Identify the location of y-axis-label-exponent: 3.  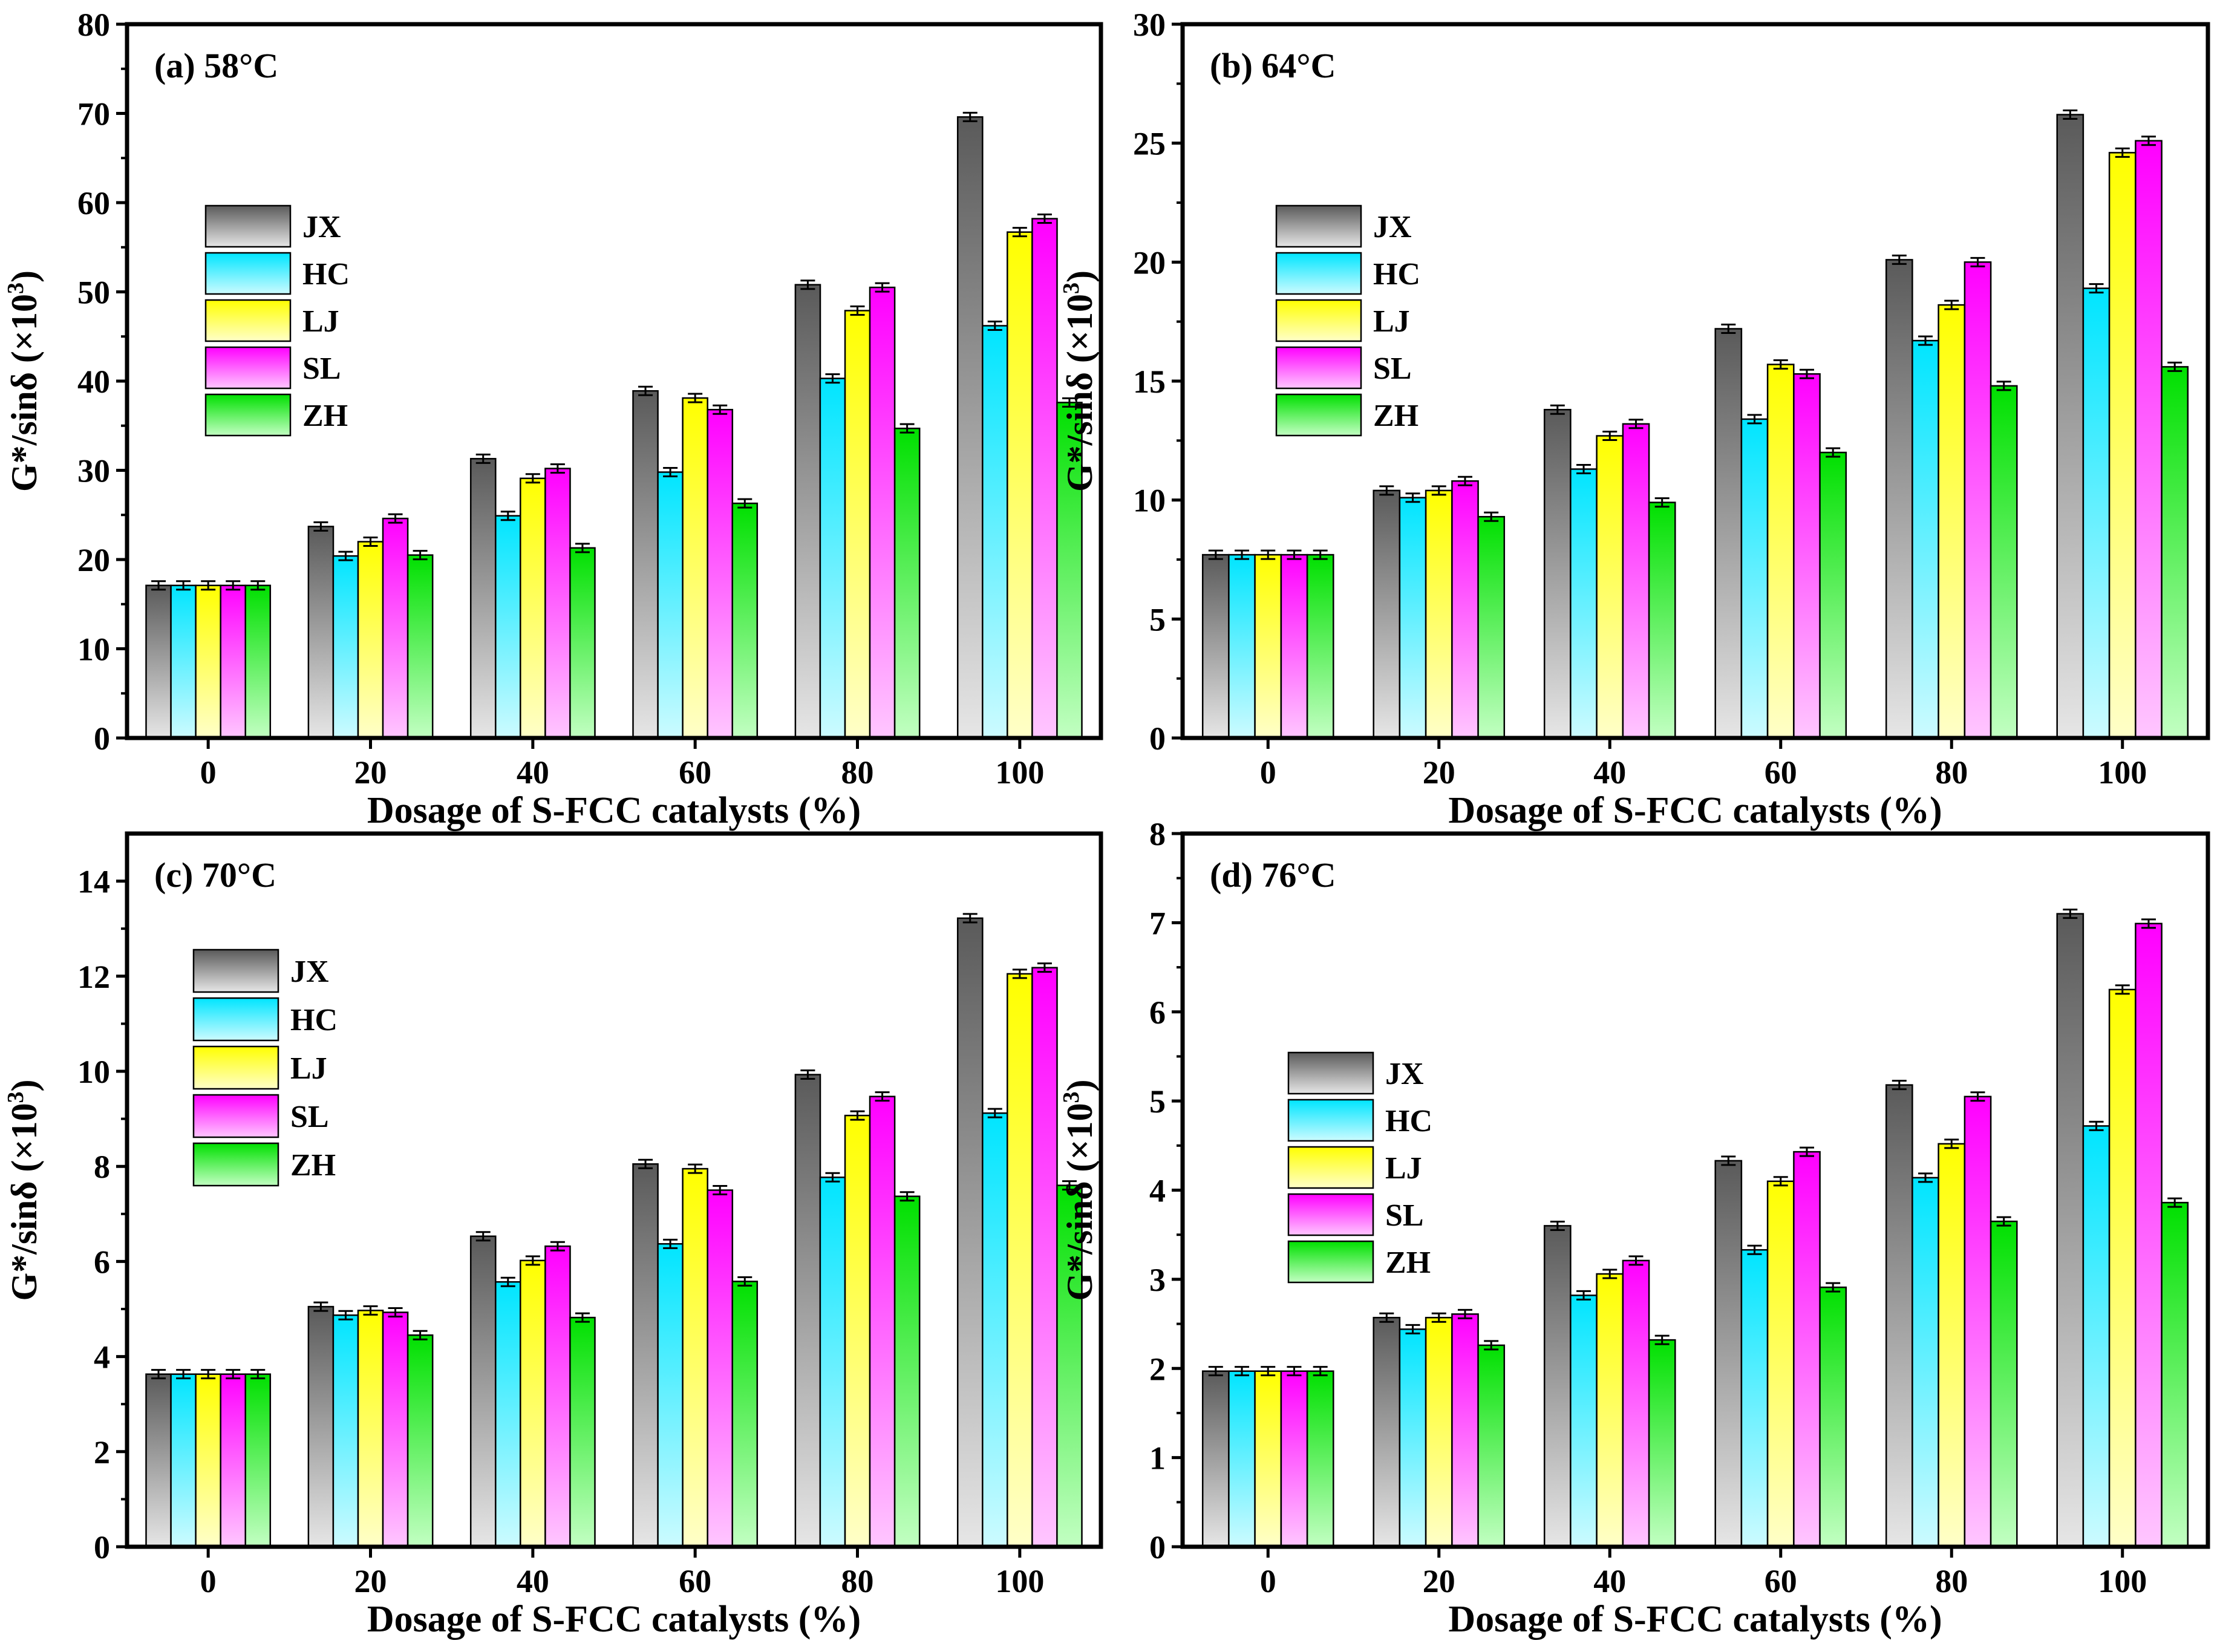
(1072, 1097).